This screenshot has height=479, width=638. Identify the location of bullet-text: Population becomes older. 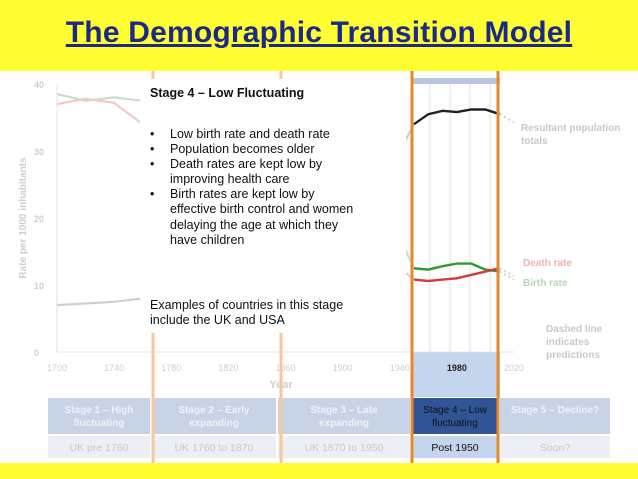
(242, 149).